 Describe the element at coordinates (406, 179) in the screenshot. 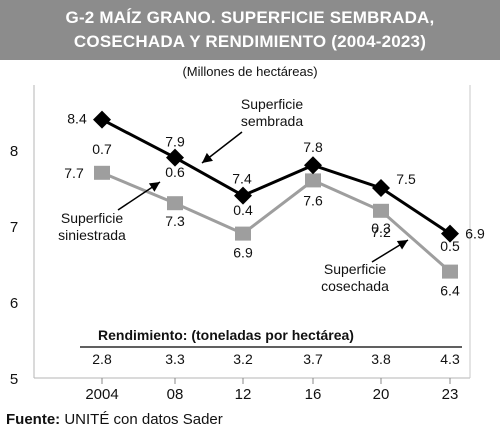

I see `sembrada-value-label: 7.5` at that location.